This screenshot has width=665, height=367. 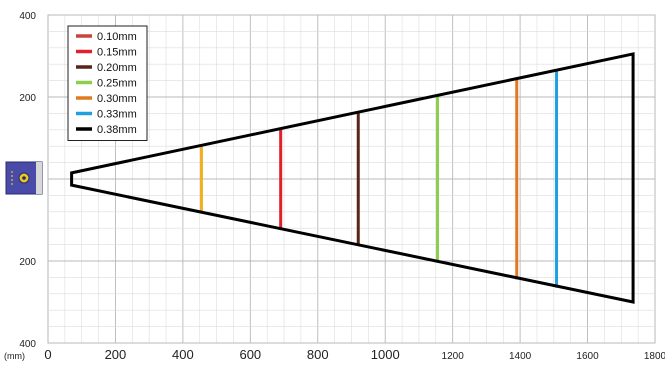 What do you see at coordinates (183, 354) in the screenshot?
I see `x-tick-label: 400` at bounding box center [183, 354].